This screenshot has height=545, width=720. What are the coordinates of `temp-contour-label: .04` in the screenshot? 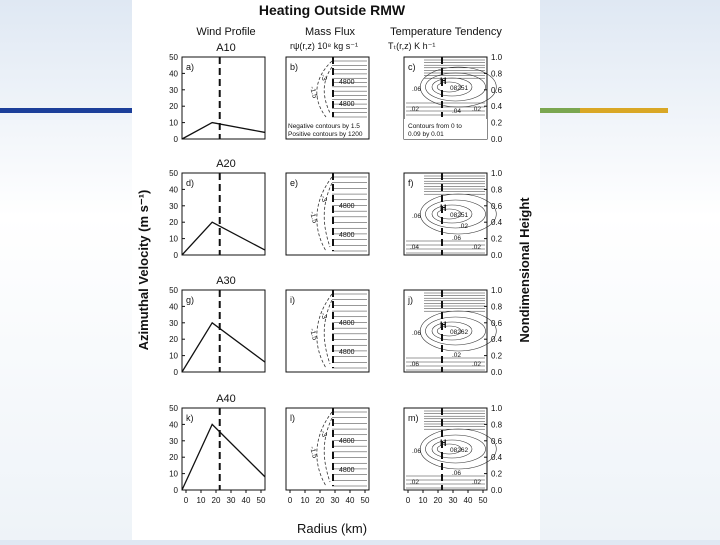 It's located at (456, 111).